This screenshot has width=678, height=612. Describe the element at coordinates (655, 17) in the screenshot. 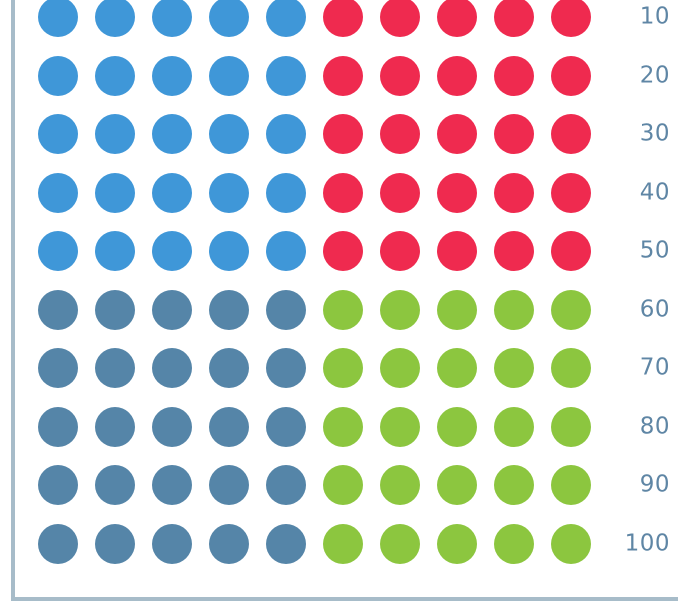

I see `row-total-label: 10` at that location.